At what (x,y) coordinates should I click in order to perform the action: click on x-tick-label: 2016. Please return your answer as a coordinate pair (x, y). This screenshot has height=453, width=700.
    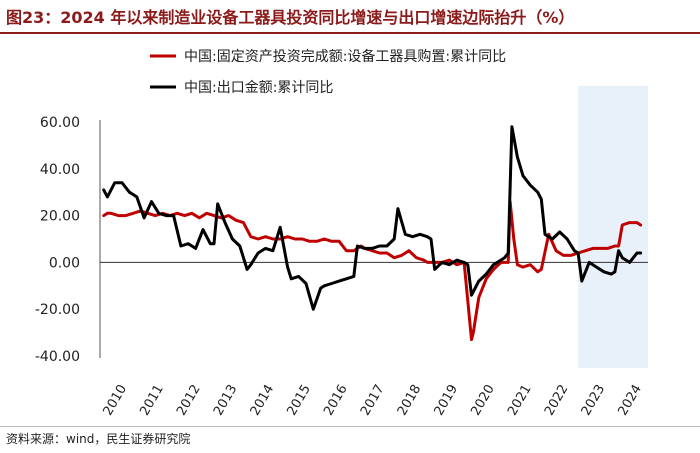
    Looking at the image, I should click on (336, 400).